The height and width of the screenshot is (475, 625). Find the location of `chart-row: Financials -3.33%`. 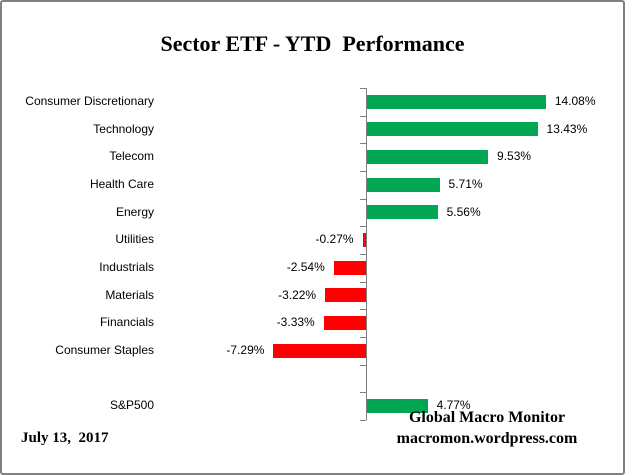

chart-row: Financials -3.33% is located at coordinates (312, 323).